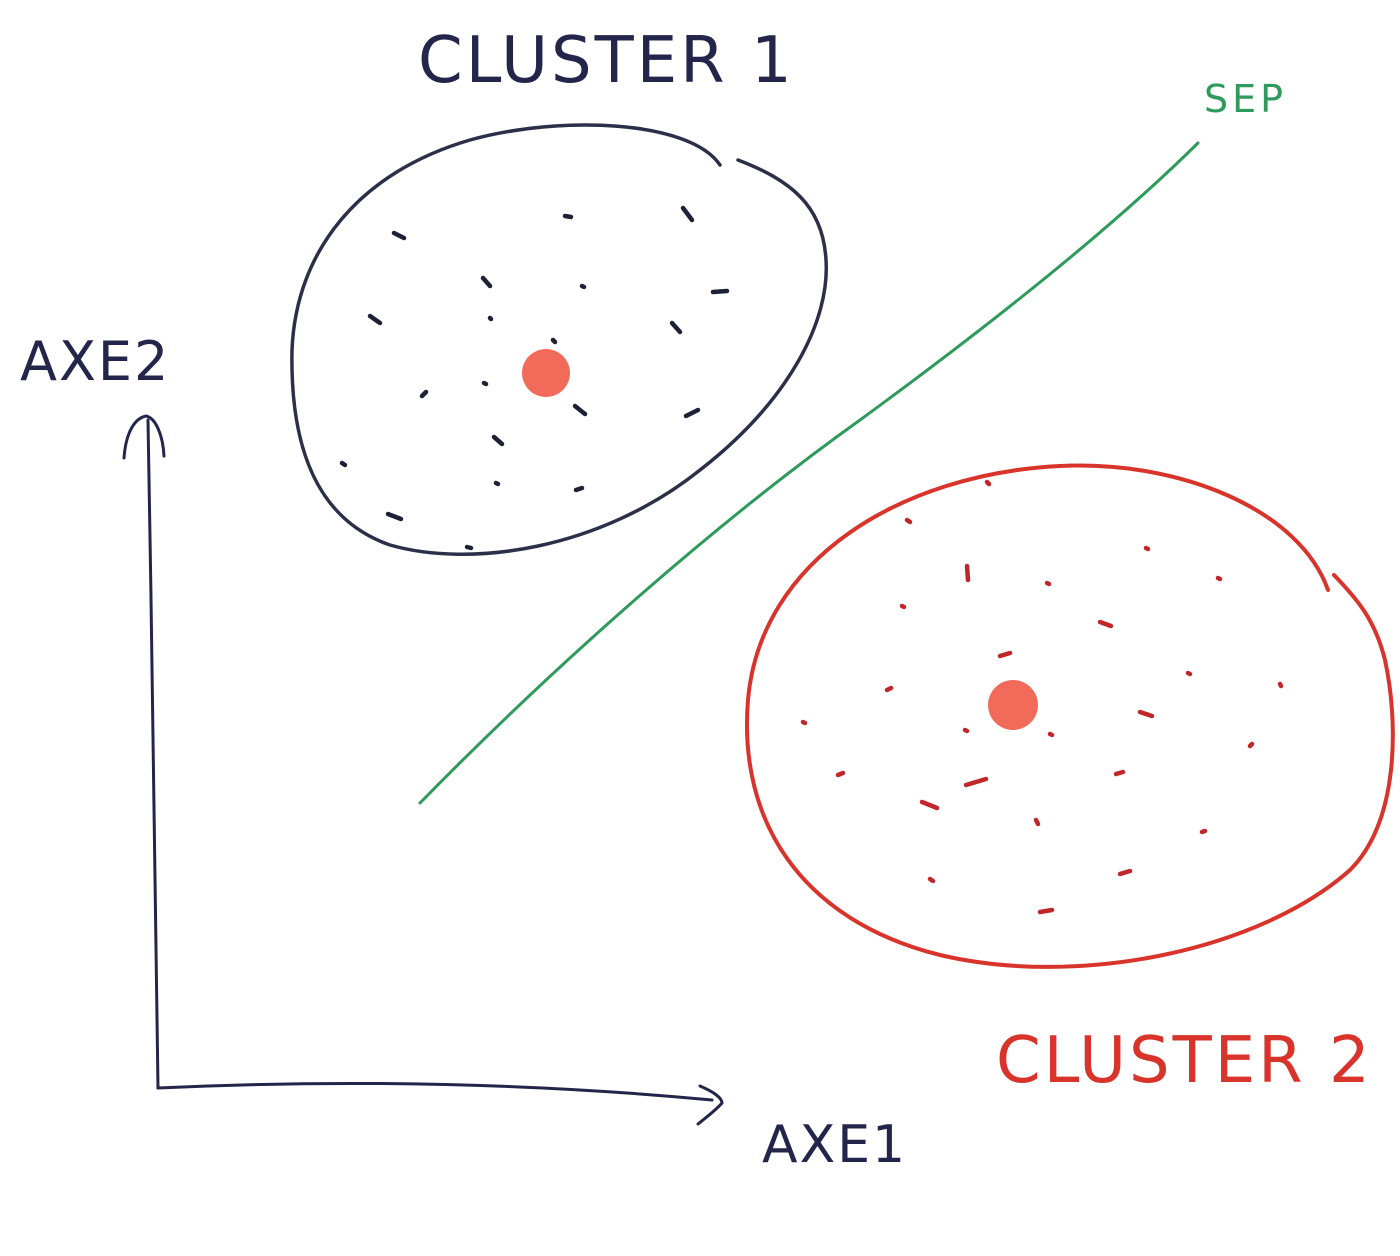 Image resolution: width=1400 pixels, height=1256 pixels. I want to click on cluster-1-centroid, so click(546, 373).